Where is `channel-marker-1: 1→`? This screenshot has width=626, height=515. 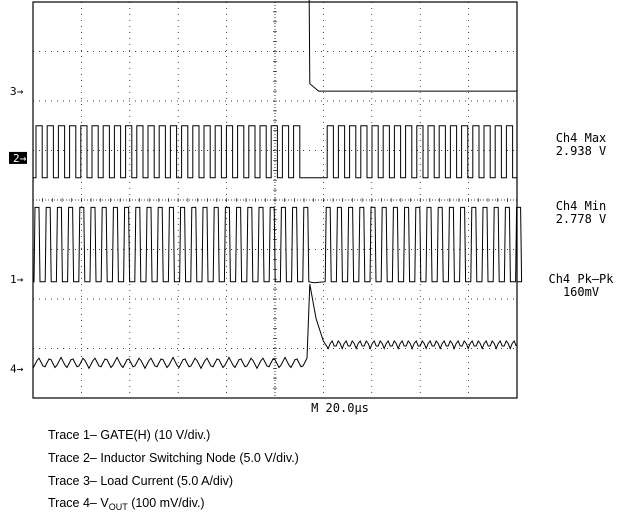 channel-marker-1: 1→ is located at coordinates (17, 279).